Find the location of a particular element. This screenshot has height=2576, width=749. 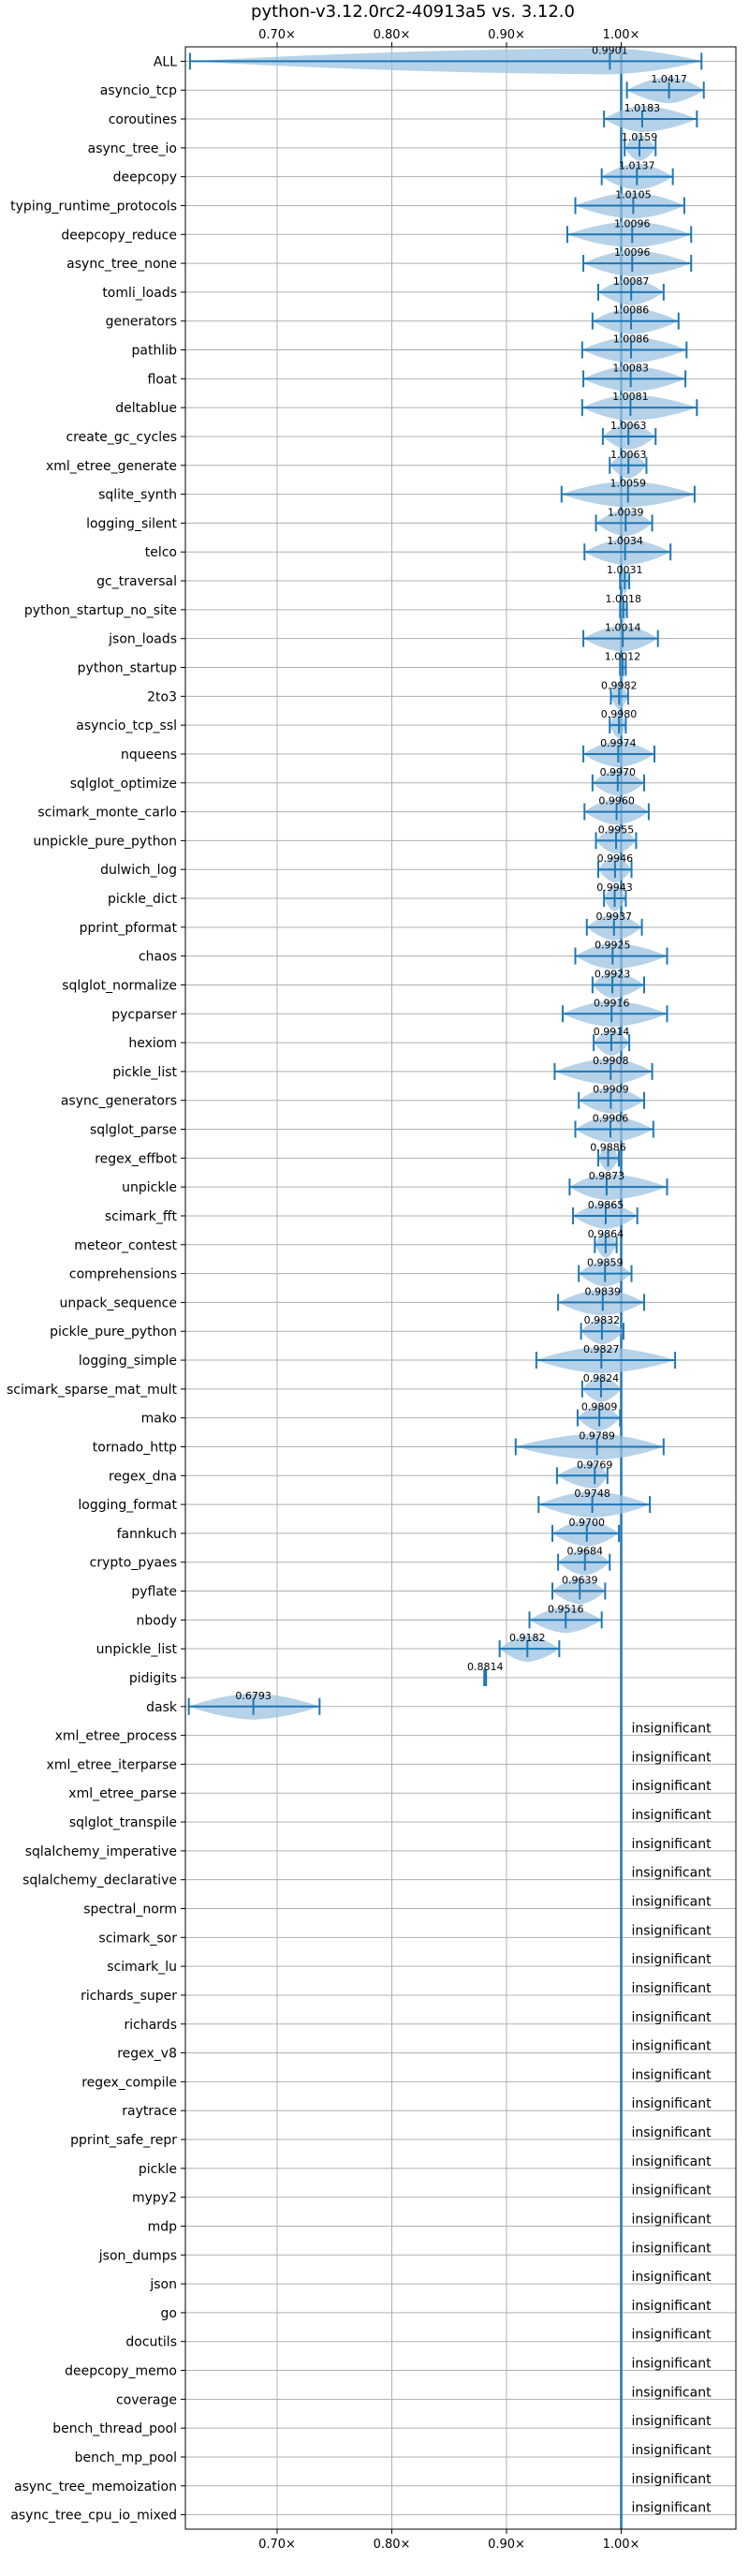

benchmark-label: scimark_sor is located at coordinates (137, 1939).